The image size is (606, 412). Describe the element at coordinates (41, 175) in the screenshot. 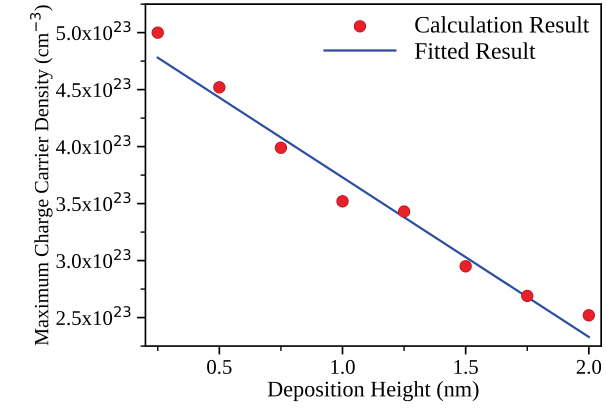

I see `y-axis-title: Maximum Charge Carrier Density (cm$^{−3}$)` at that location.